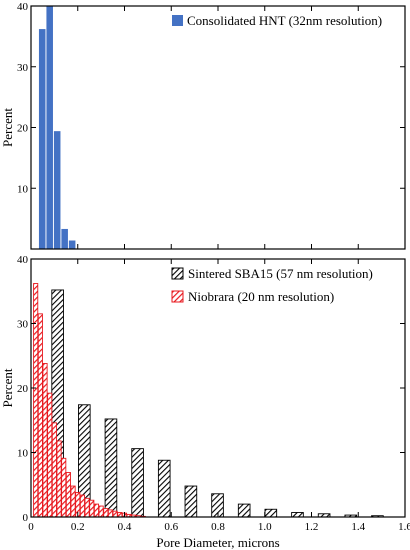 The height and width of the screenshot is (550, 410). What do you see at coordinates (7, 127) in the screenshot?
I see `top-y-axis-label: Percent` at bounding box center [7, 127].